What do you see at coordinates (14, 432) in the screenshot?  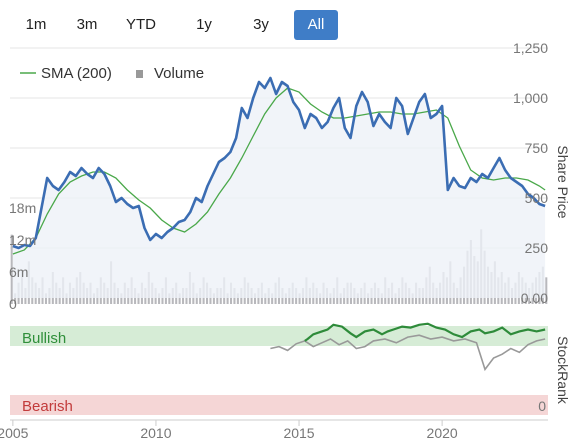 I see `x-tick-label: 2005` at bounding box center [14, 432].